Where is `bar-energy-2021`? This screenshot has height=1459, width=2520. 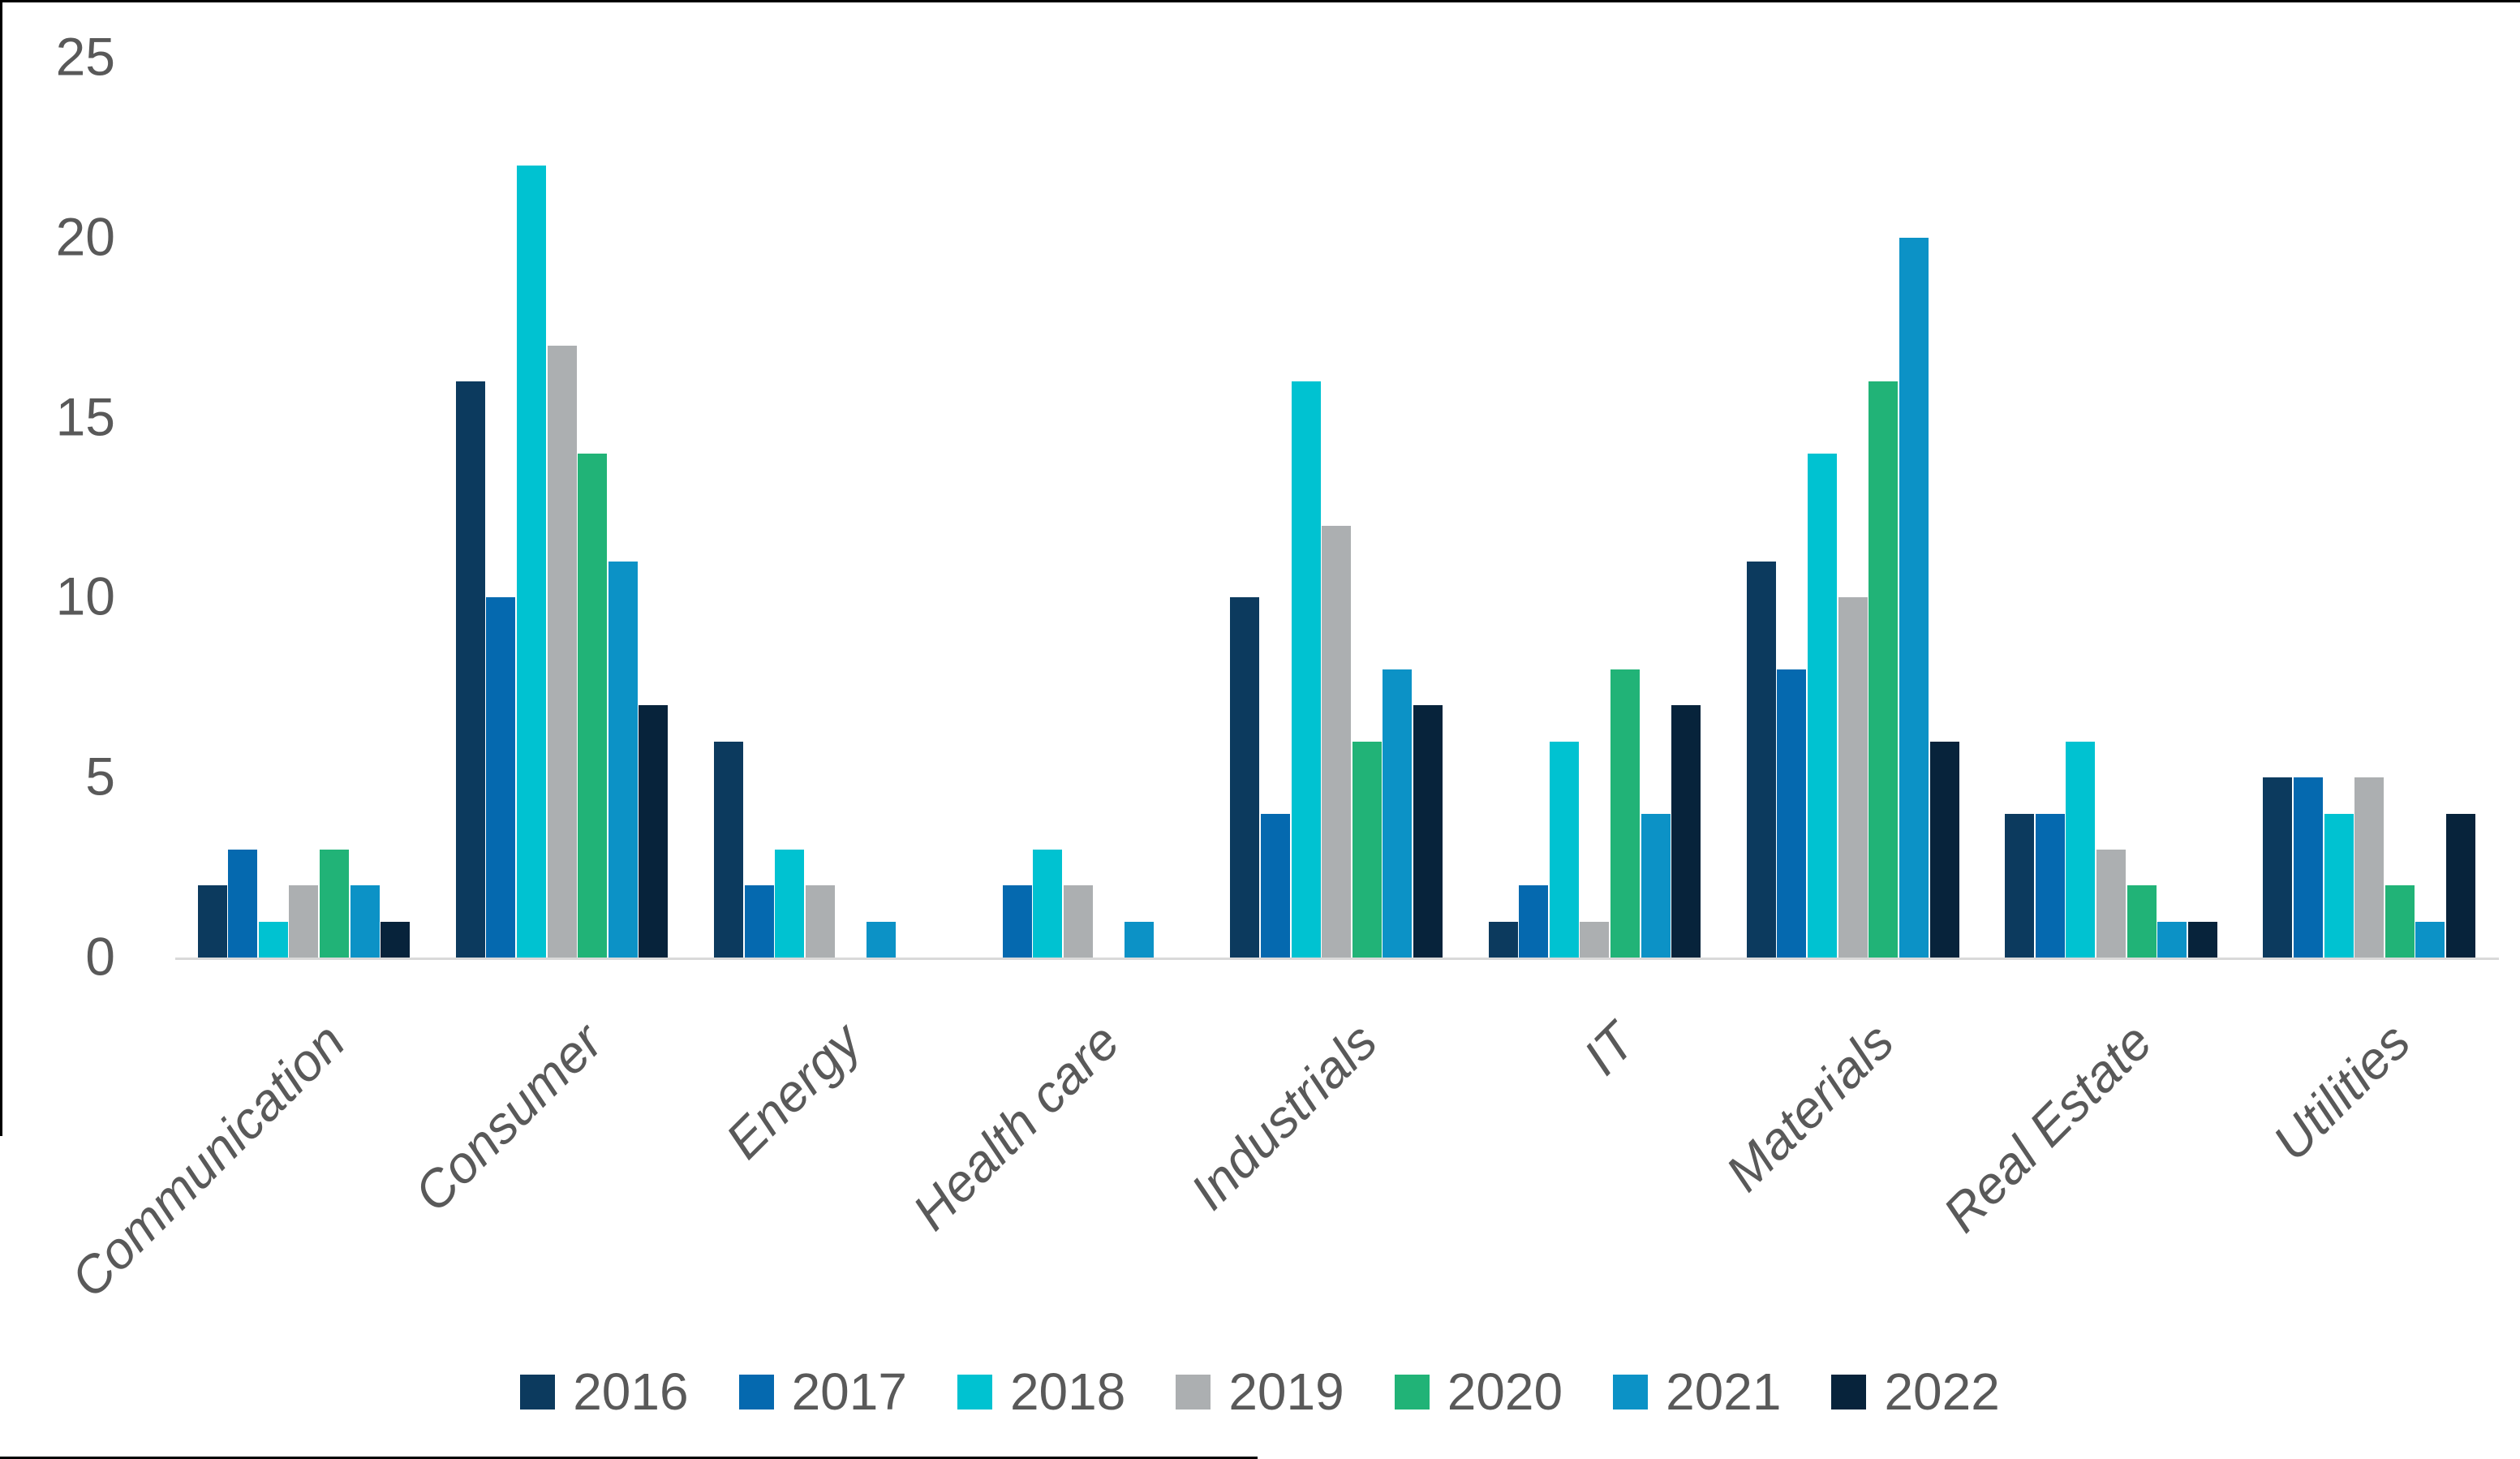 bar-energy-2021 is located at coordinates (882, 939).